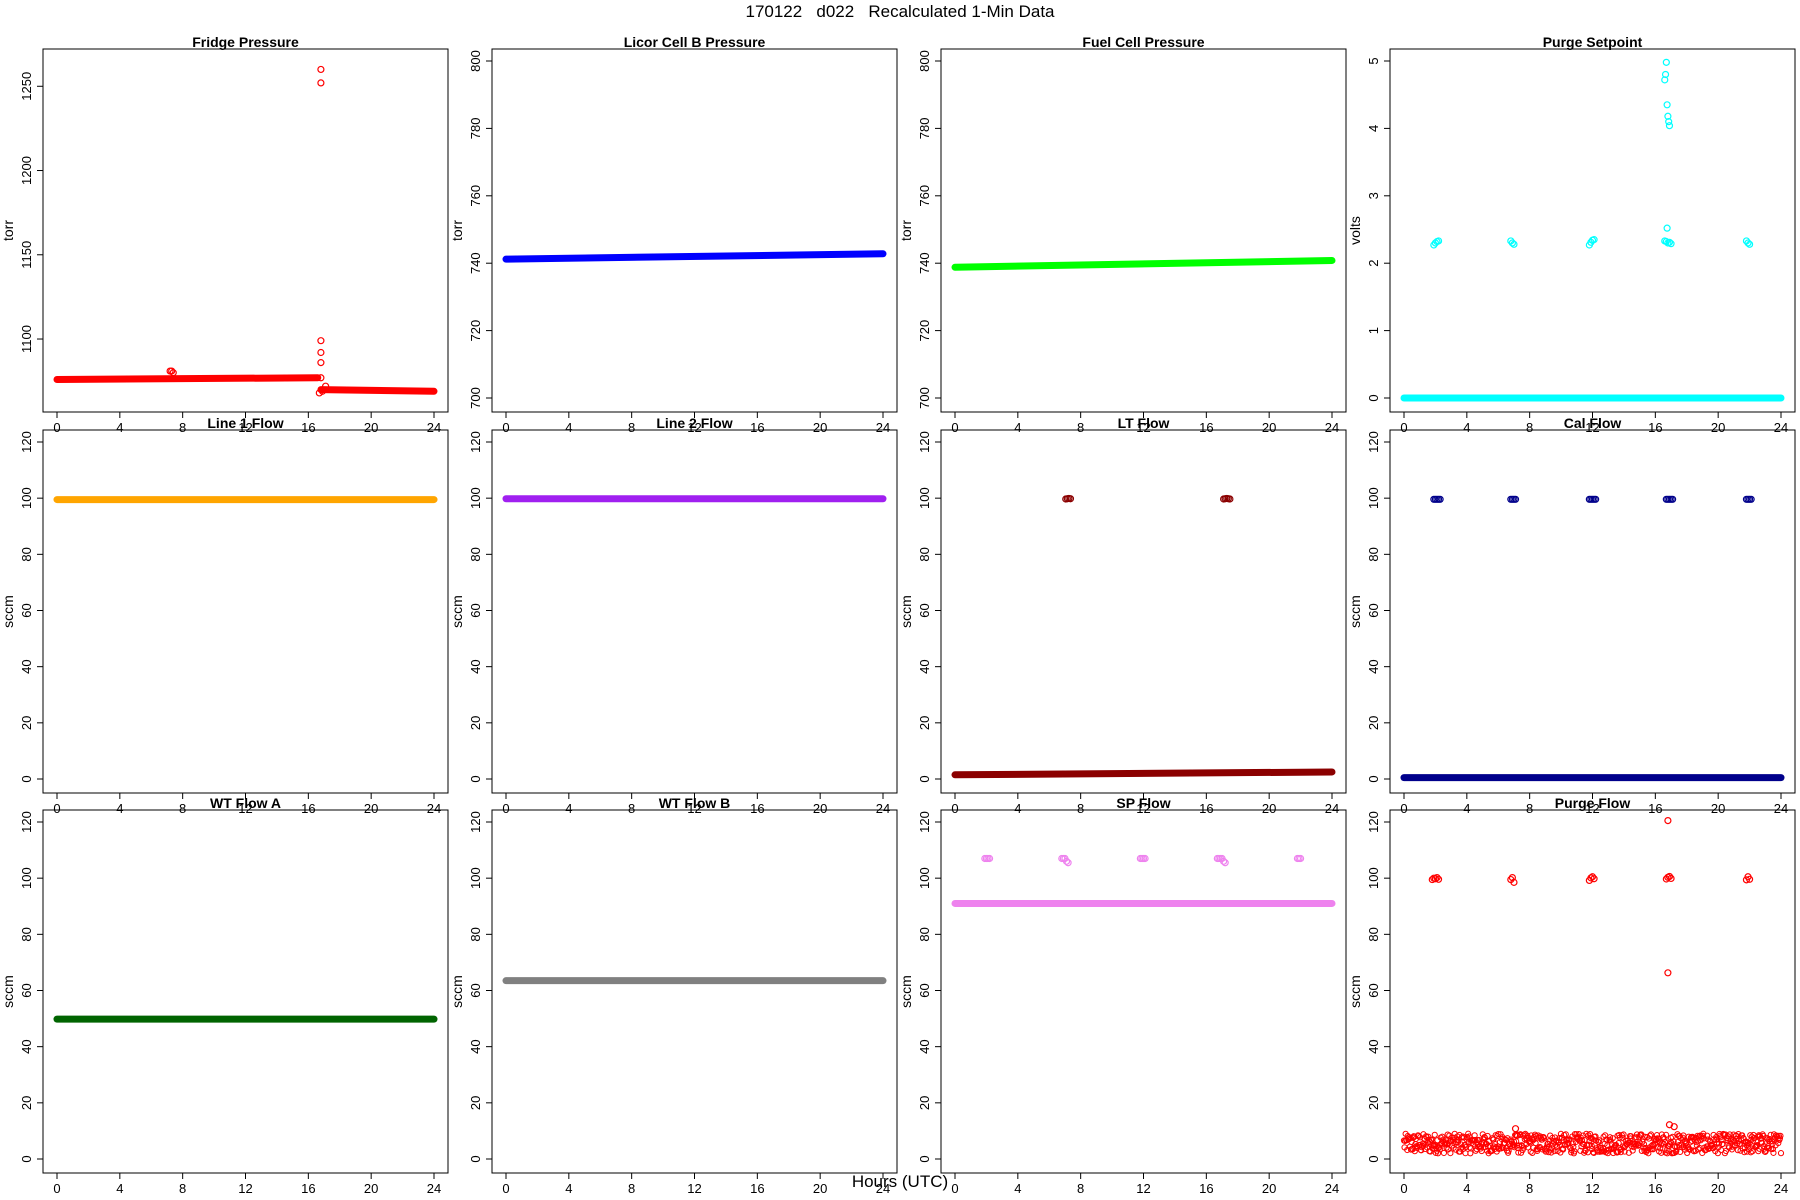 This screenshot has height=1200, width=1800. What do you see at coordinates (1373, 666) in the screenshot?
I see `y-tick-label: 40` at bounding box center [1373, 666].